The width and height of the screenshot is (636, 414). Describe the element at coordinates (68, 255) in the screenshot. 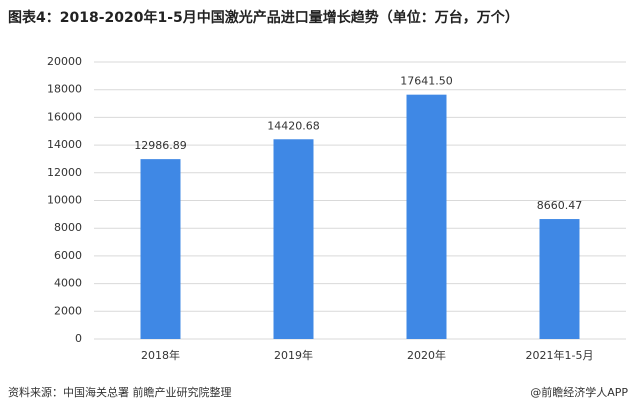

I see `y-tick-label: 6000` at that location.